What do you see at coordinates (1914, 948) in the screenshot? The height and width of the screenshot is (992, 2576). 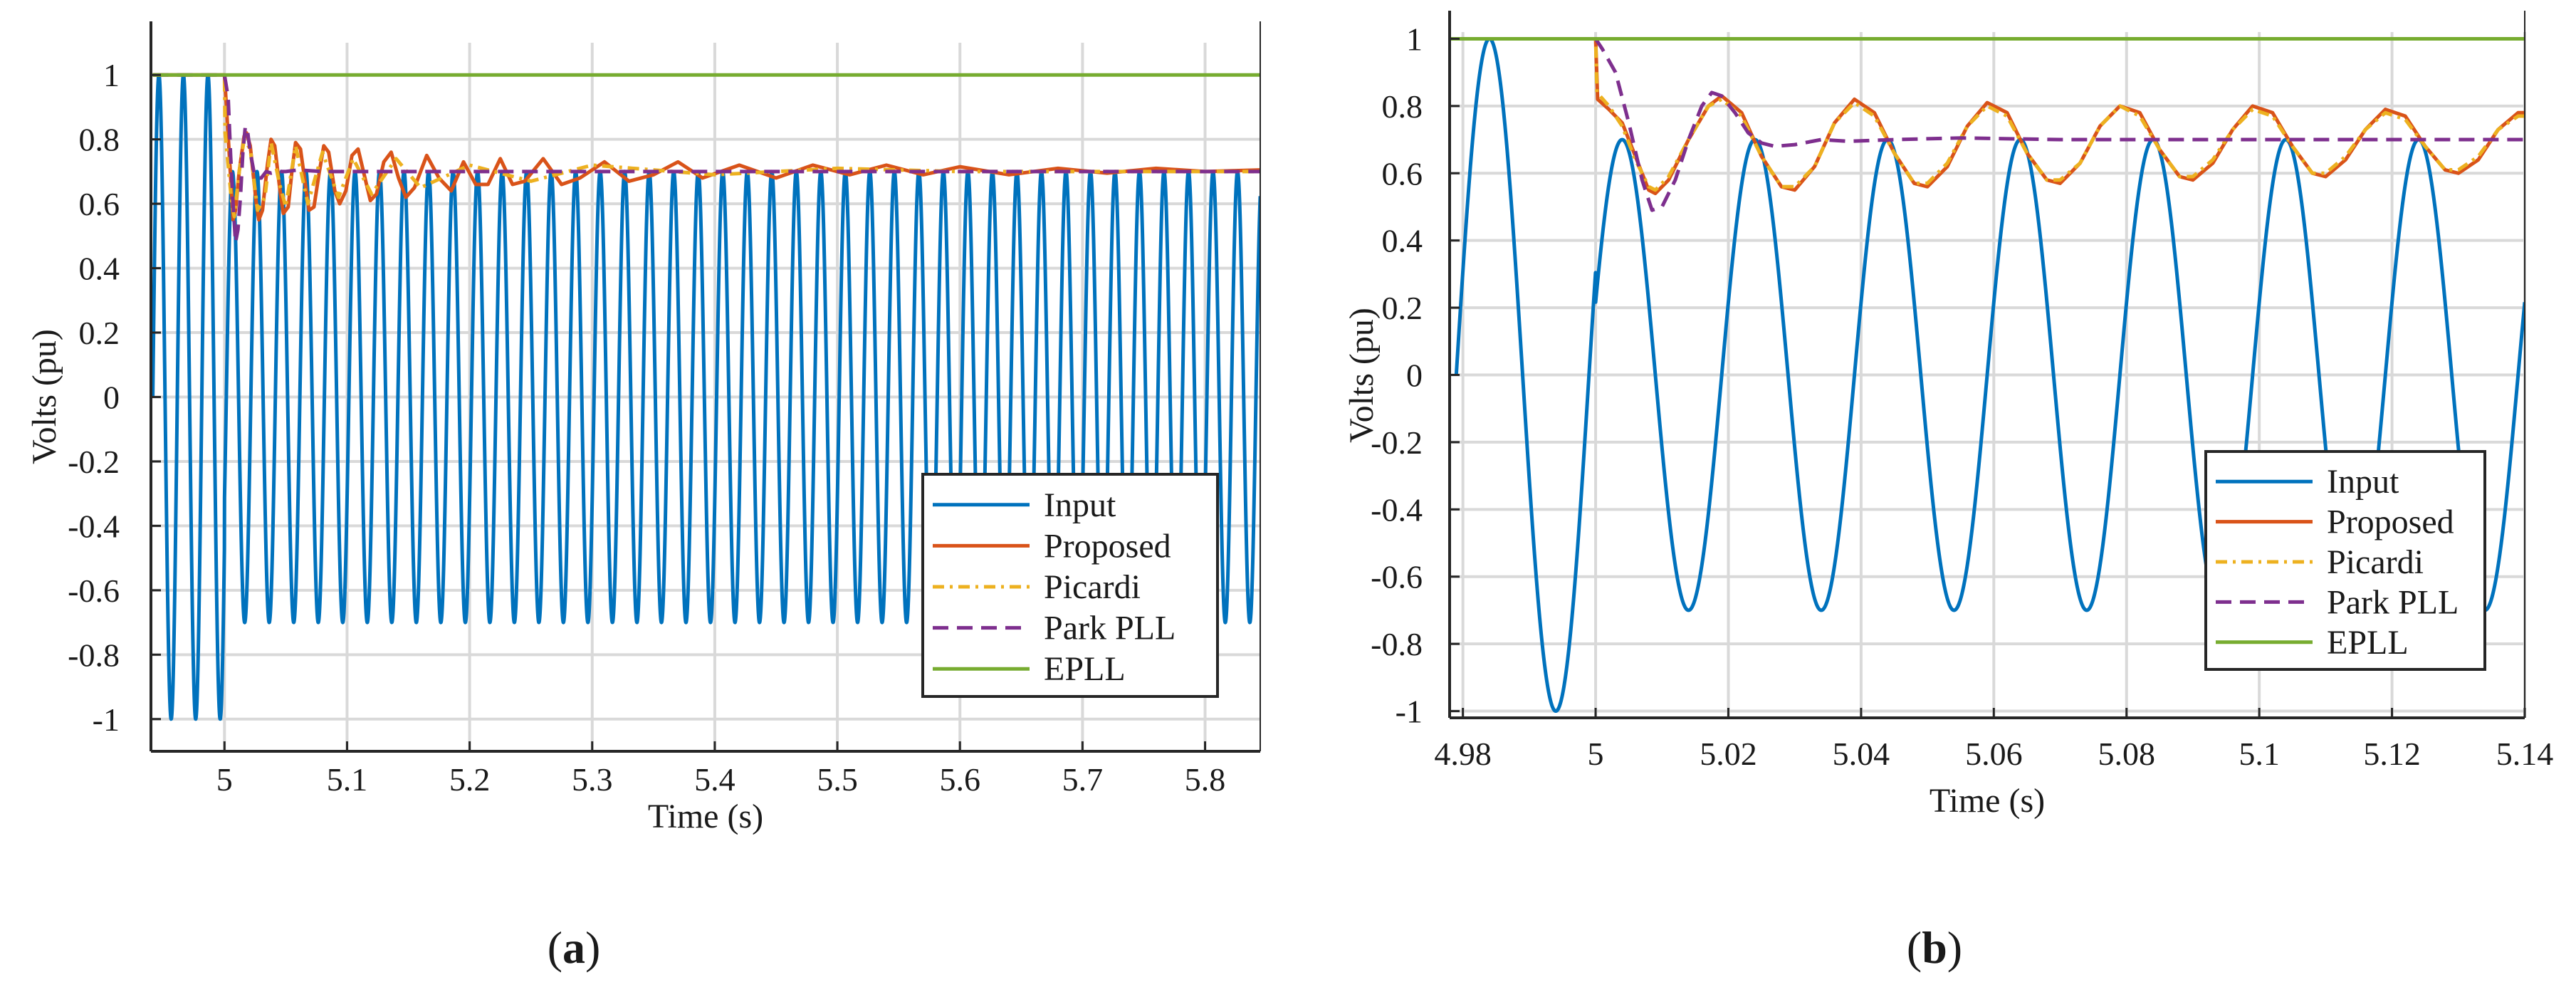 I see `panel-label-b-open: (` at bounding box center [1914, 948].